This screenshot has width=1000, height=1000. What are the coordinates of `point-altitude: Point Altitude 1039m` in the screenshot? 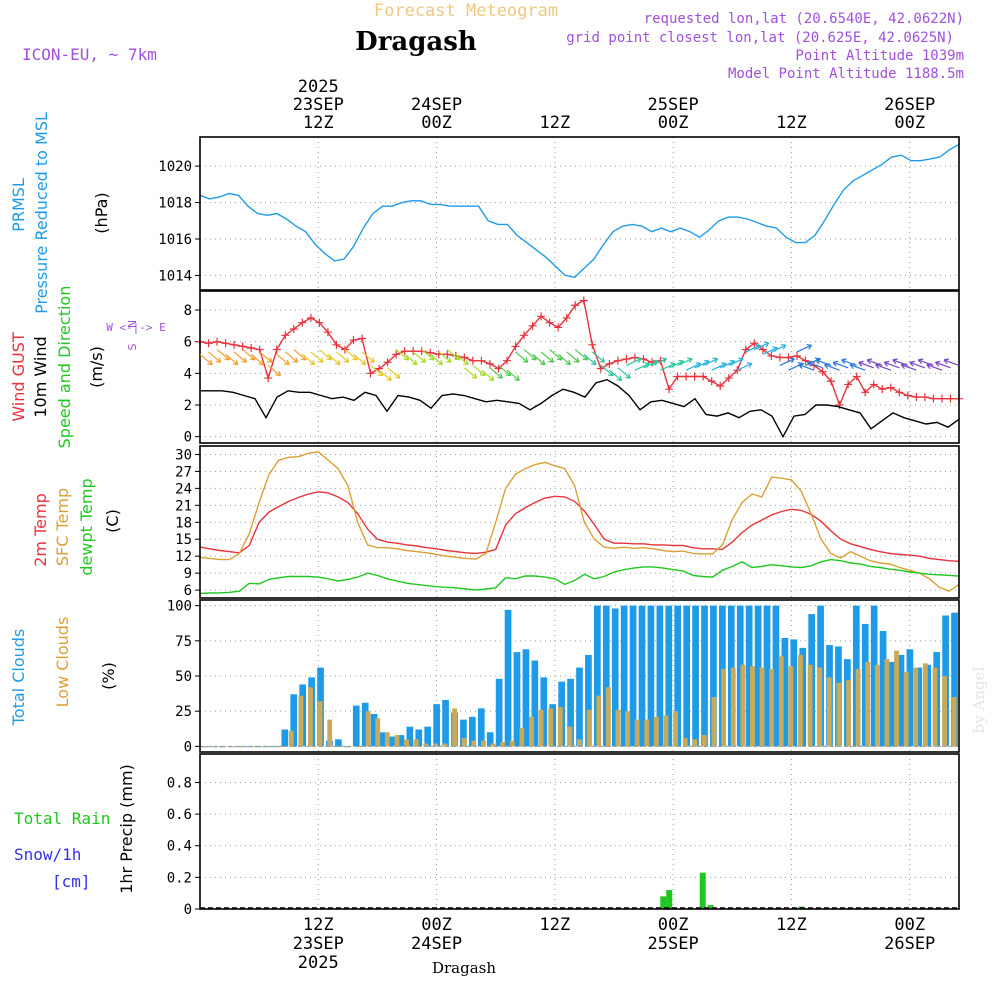 It's located at (879, 56).